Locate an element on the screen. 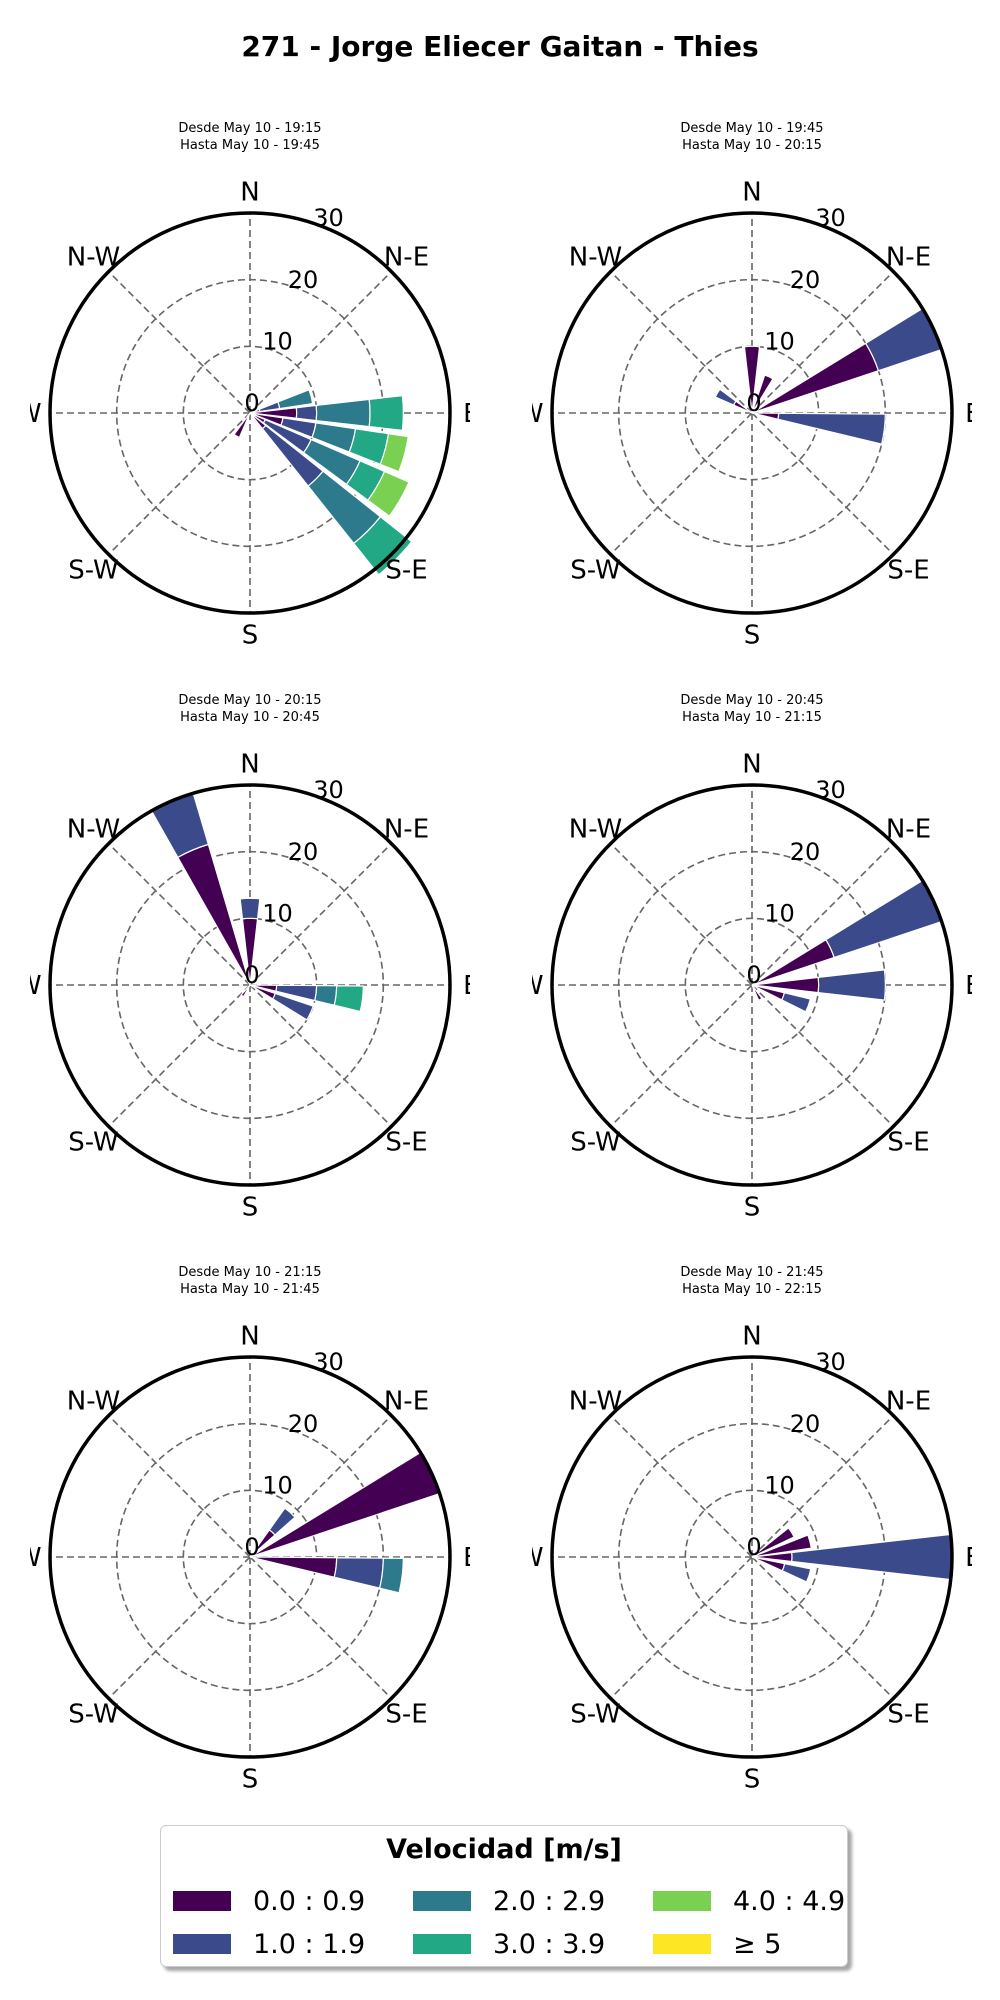 The width and height of the screenshot is (1000, 2000). panel-caption: Desde May 10 - 19:45 Hasta May 10 - 20:15 is located at coordinates (752, 137).